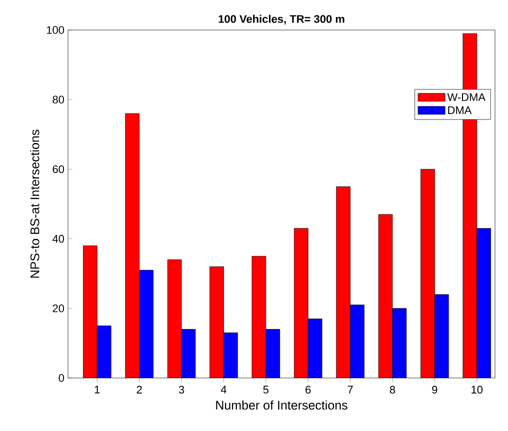 This screenshot has height=431, width=508. What do you see at coordinates (223, 390) in the screenshot?
I see `x-tick-label: 4` at bounding box center [223, 390].